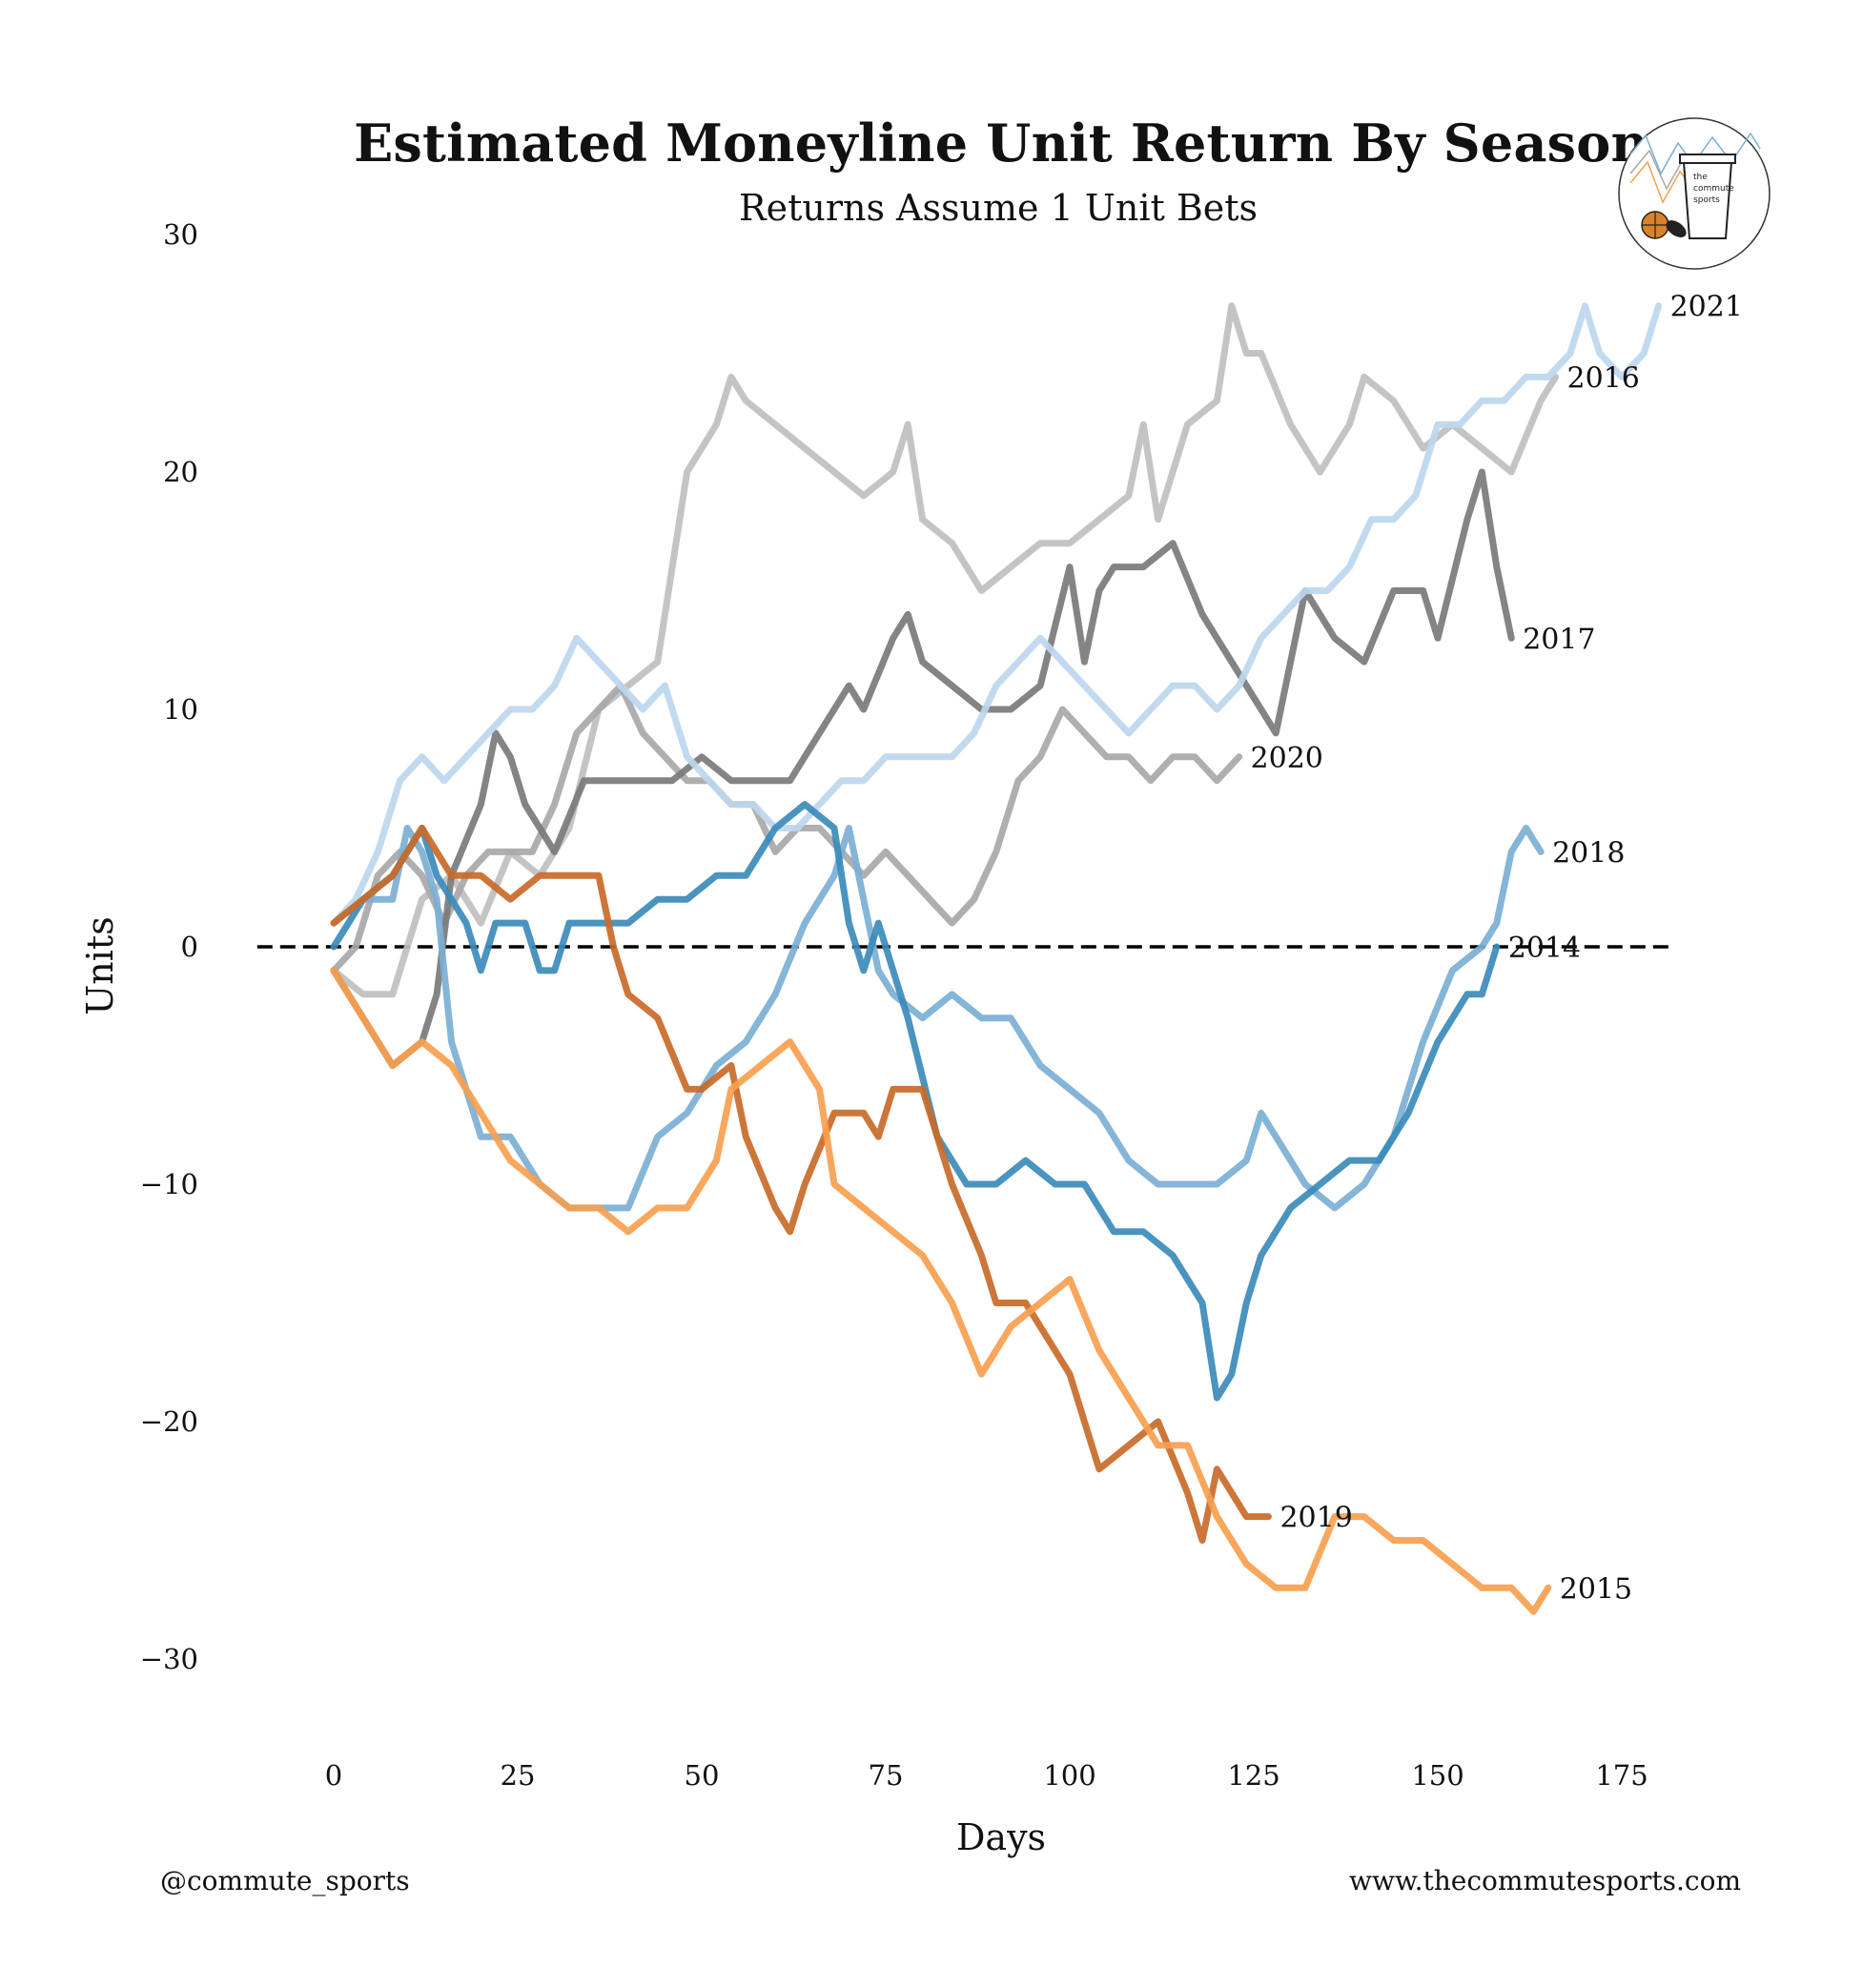  I want to click on footer-handle: @commute_sports, so click(285, 1880).